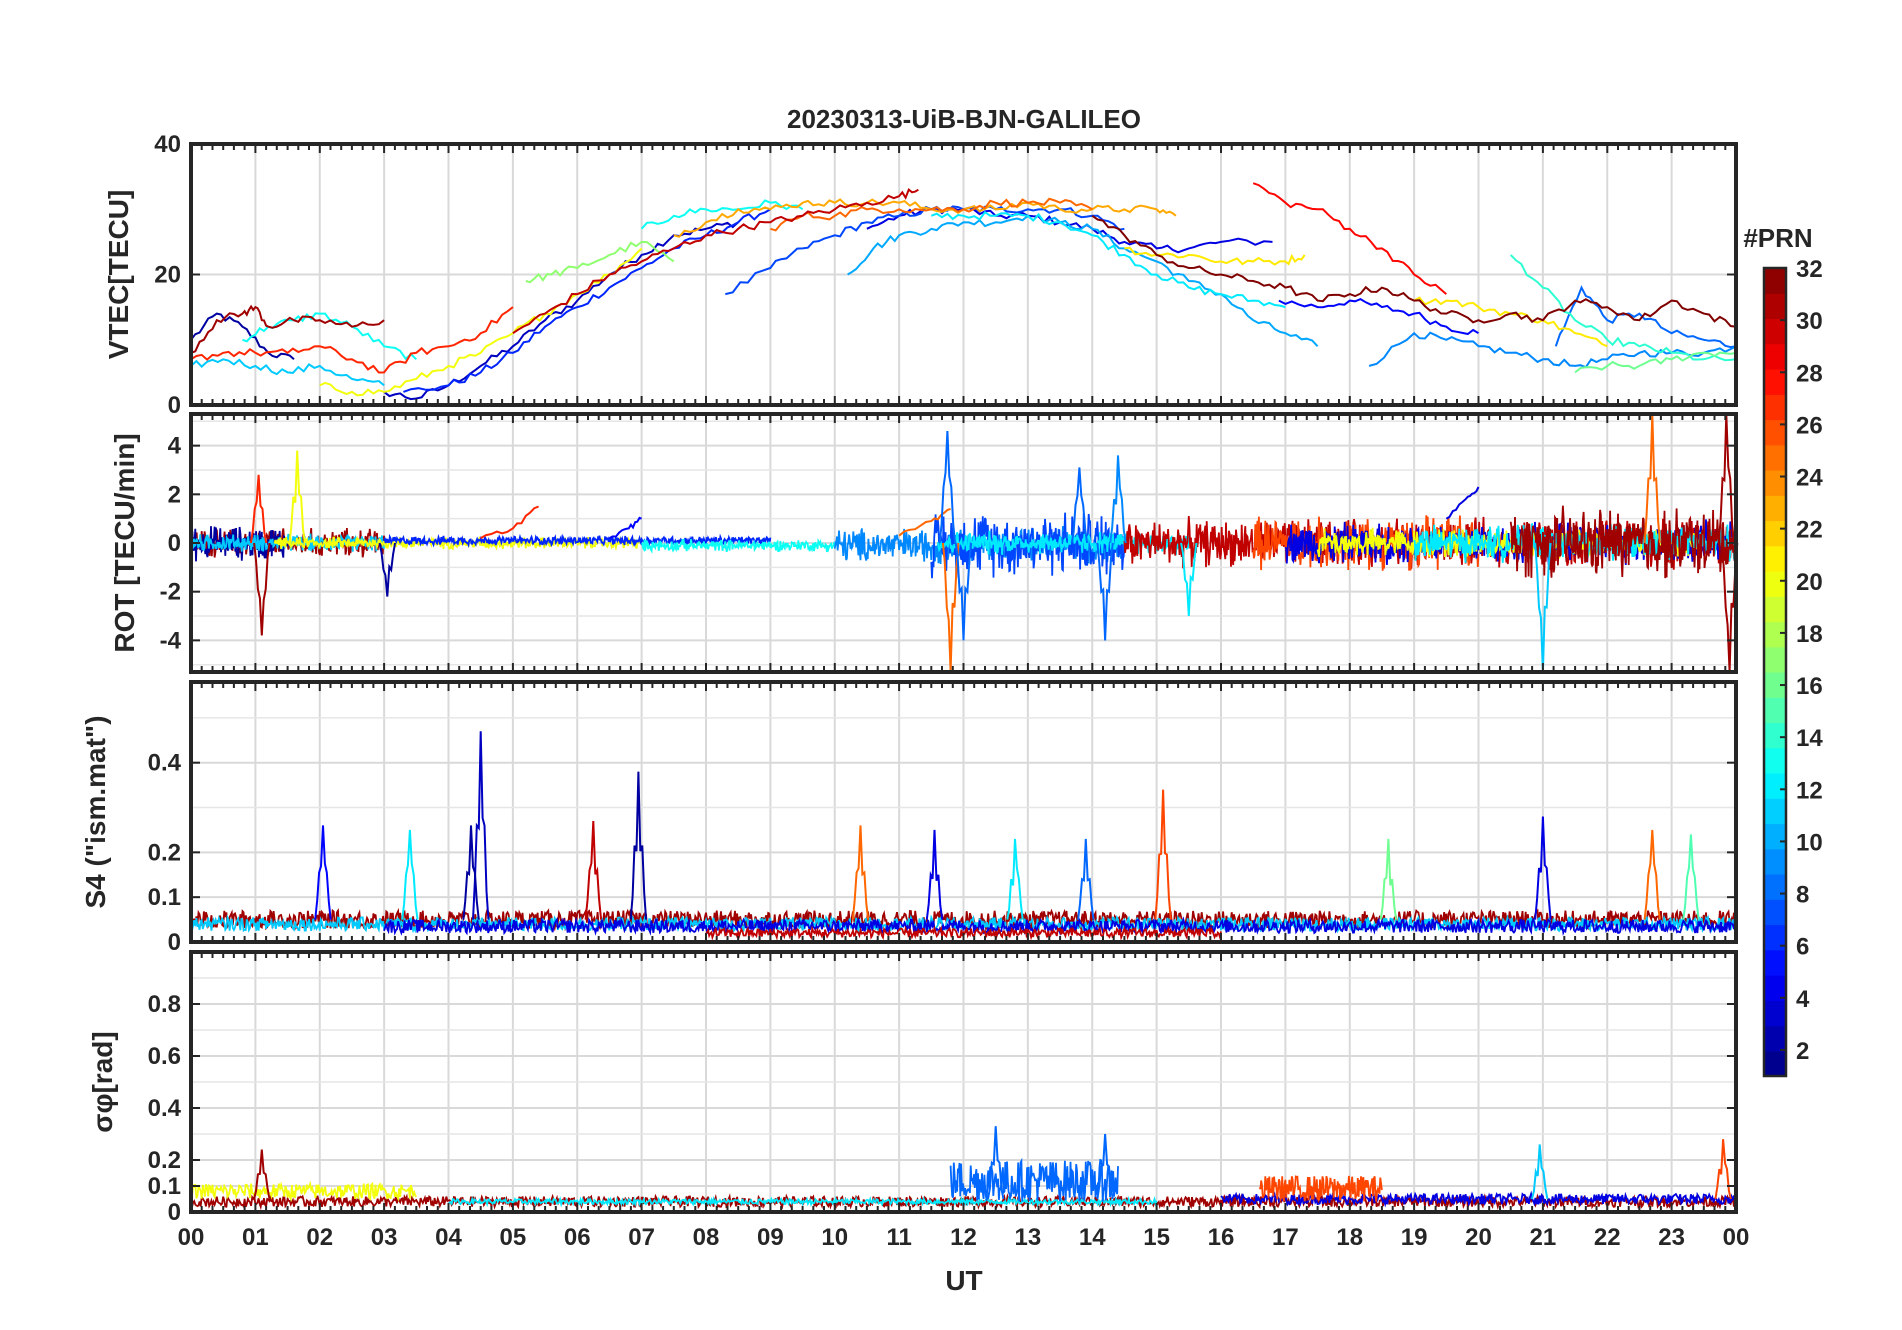 The height and width of the screenshot is (1330, 1902). What do you see at coordinates (1775, 672) in the screenshot?
I see `colorbar-frame` at bounding box center [1775, 672].